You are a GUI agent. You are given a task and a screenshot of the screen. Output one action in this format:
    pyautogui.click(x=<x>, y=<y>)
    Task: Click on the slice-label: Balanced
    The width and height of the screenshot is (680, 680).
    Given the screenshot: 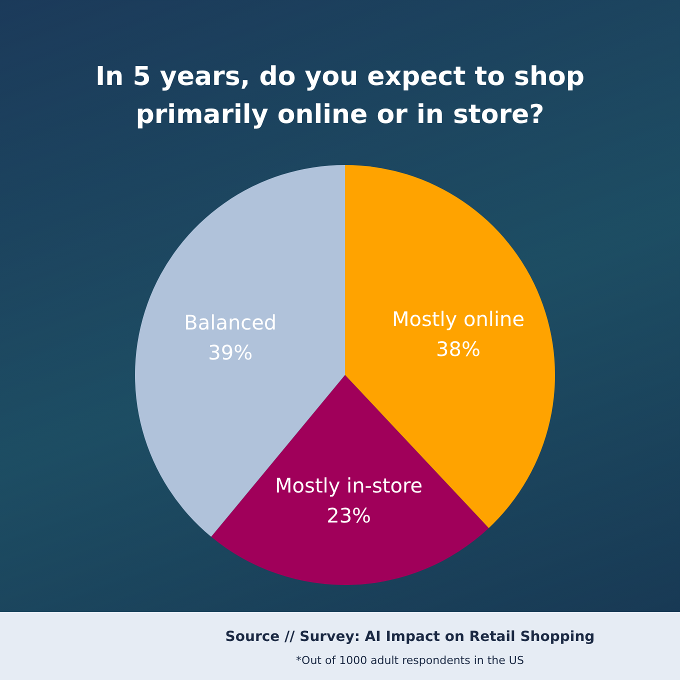 What is the action you would take?
    pyautogui.click(x=230, y=322)
    